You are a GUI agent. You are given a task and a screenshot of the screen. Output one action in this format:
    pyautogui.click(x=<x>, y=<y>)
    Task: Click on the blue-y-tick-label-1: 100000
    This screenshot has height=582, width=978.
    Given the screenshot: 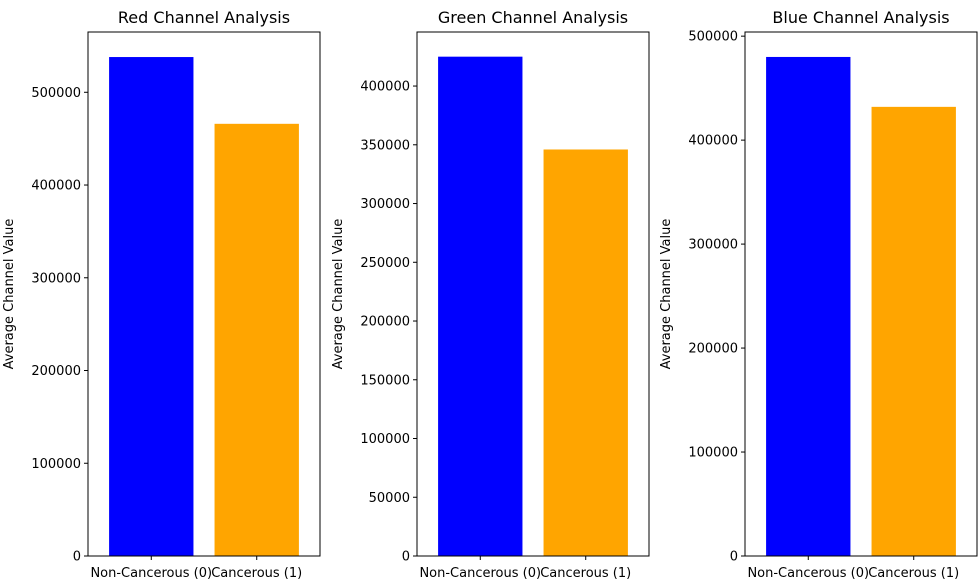 What is the action you would take?
    pyautogui.click(x=713, y=453)
    